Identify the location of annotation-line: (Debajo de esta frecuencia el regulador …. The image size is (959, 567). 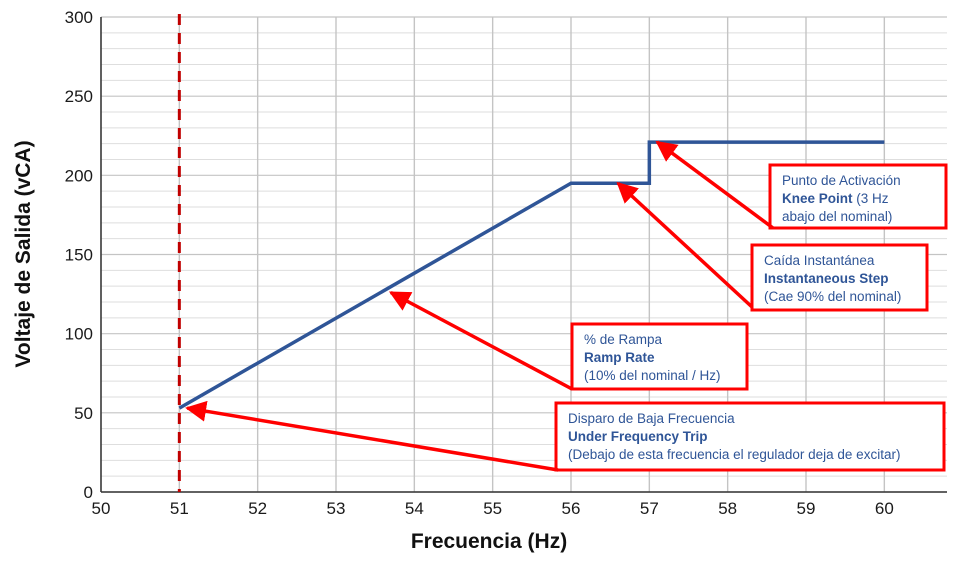
(734, 454).